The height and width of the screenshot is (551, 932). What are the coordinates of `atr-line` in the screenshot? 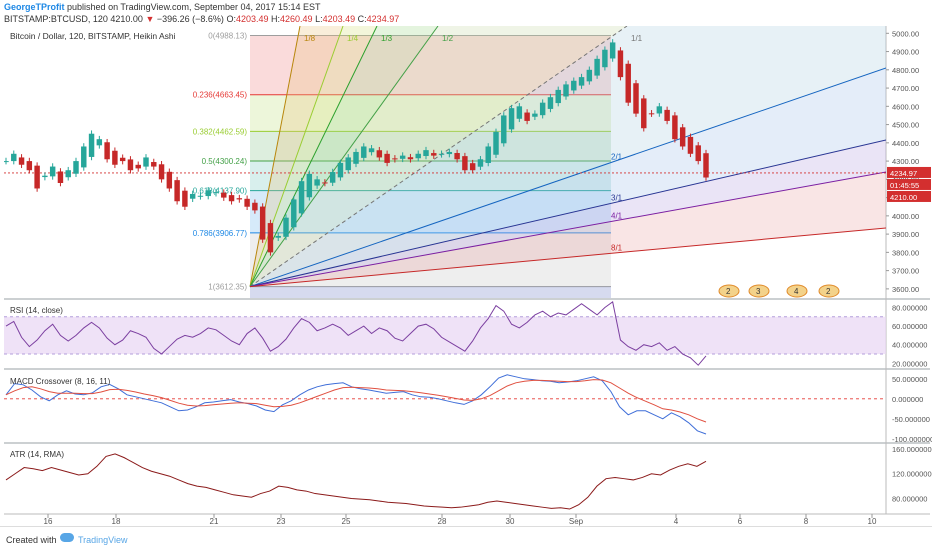 It's located at (356, 481).